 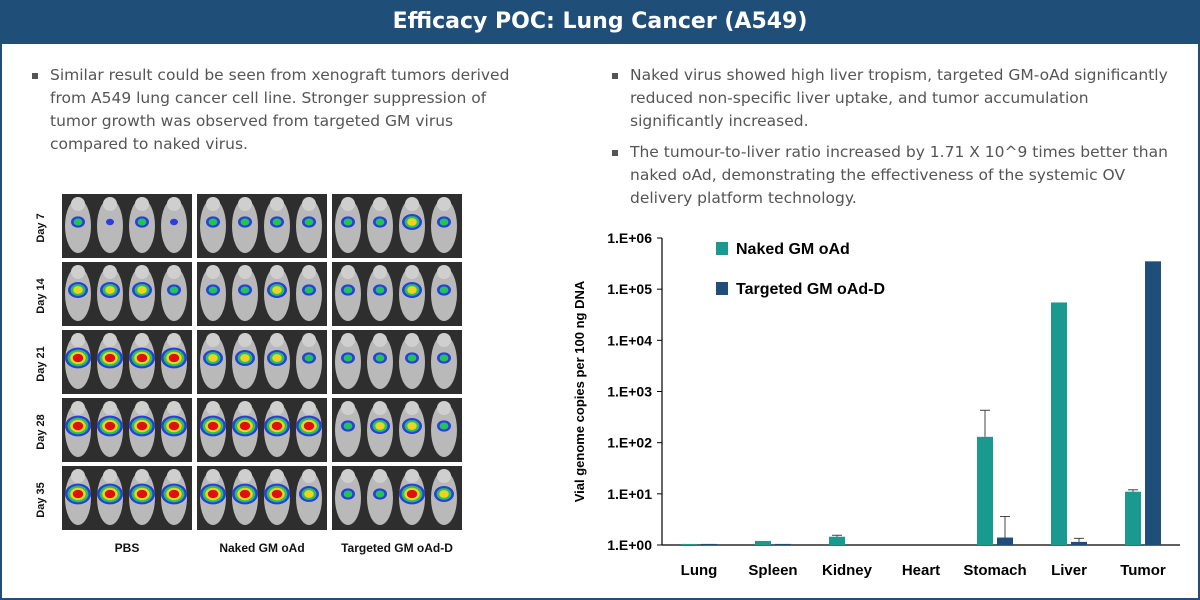 I want to click on legend-label: Naked GM oAd, so click(x=793, y=249).